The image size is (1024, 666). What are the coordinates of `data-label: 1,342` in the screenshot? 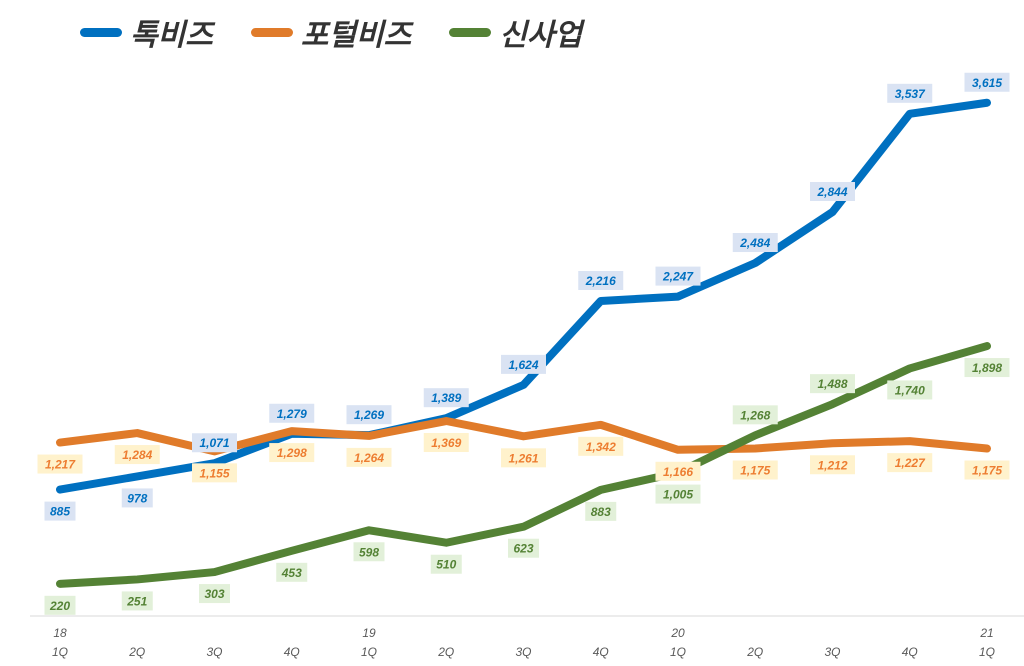 It's located at (601, 447).